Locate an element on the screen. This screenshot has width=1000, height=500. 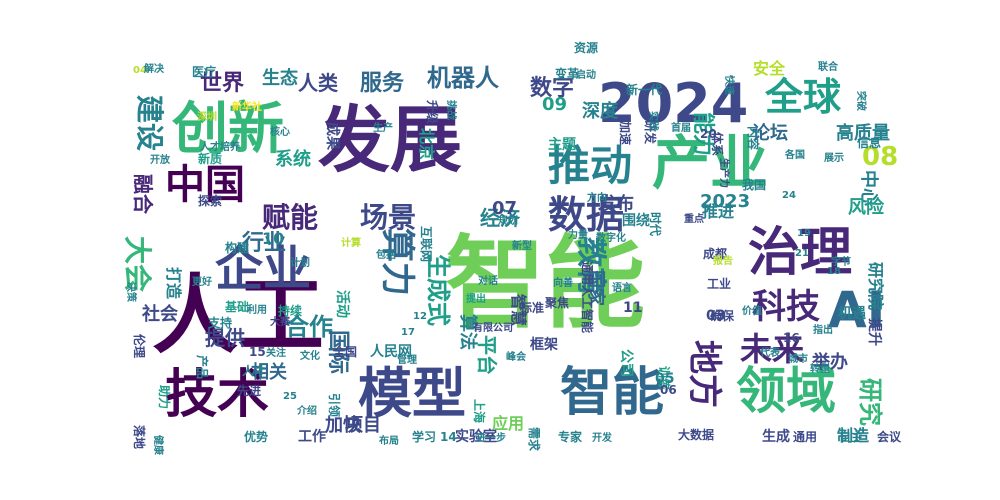
cloud-word: 转型 is located at coordinates (820, 368).